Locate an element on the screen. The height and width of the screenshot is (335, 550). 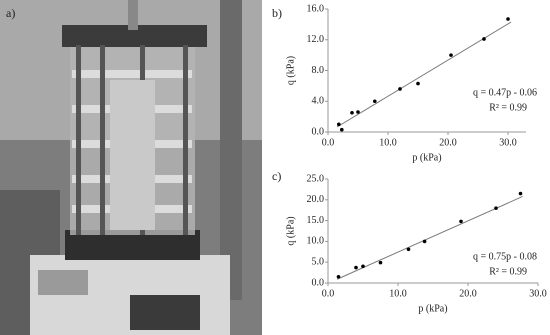
photo-piston is located at coordinates (133, 15).